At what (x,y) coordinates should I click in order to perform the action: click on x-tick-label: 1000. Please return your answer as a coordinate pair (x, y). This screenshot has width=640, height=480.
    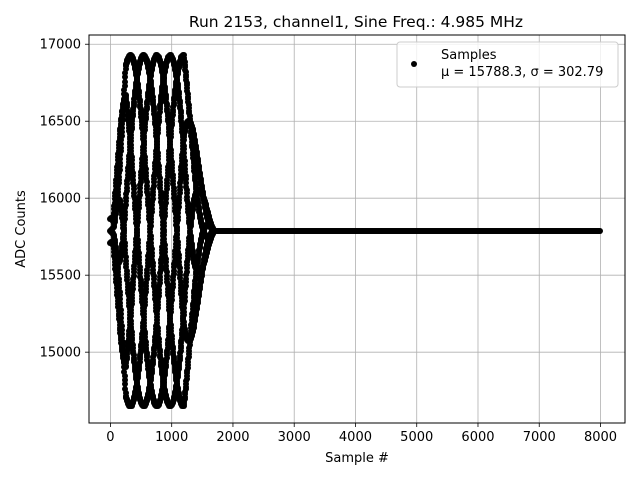
    Looking at the image, I should click on (171, 437).